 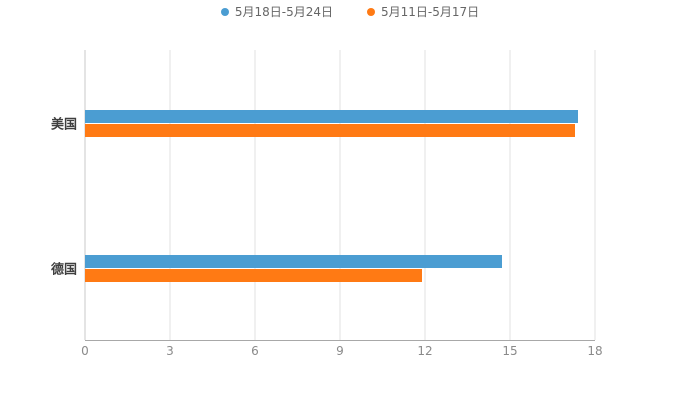 What do you see at coordinates (510, 351) in the screenshot?
I see `x-tick-label: 15` at bounding box center [510, 351].